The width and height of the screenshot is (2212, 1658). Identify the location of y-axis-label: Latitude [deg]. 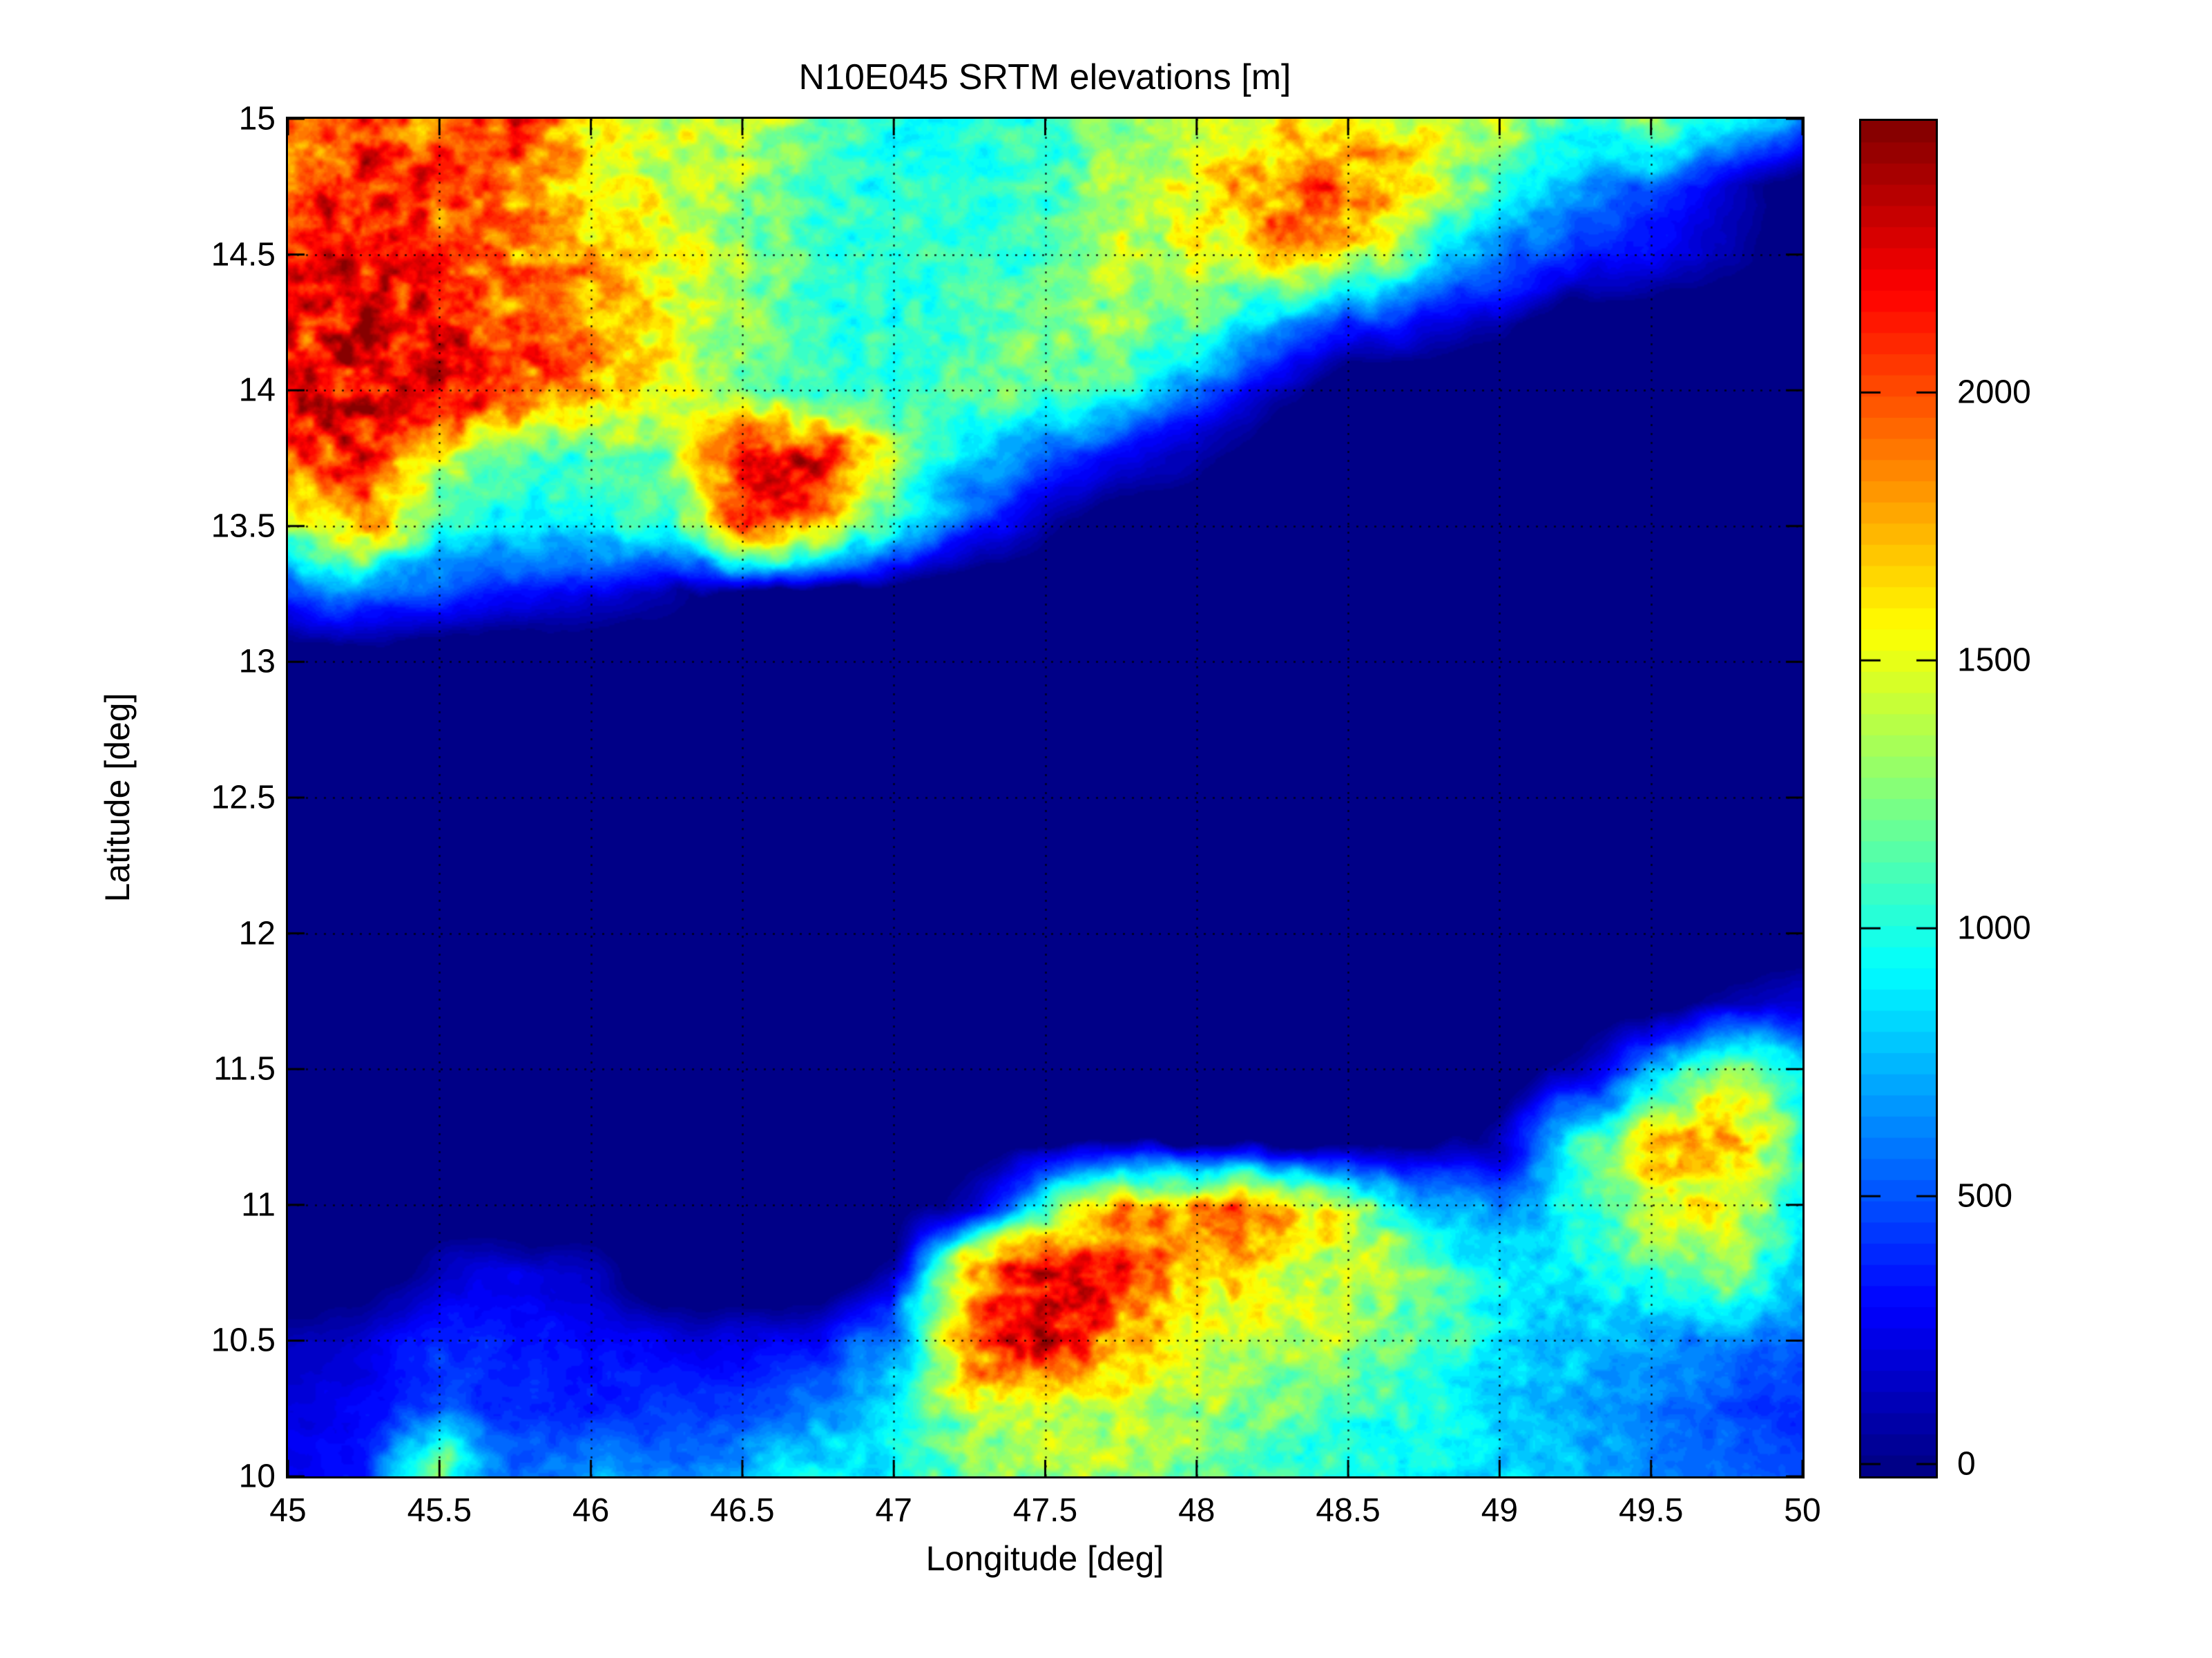
(118, 798).